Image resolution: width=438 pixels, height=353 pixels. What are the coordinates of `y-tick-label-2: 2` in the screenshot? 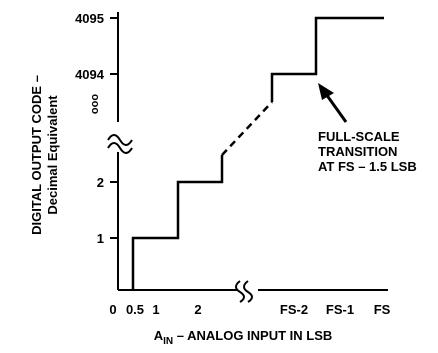 It's located at (100, 182).